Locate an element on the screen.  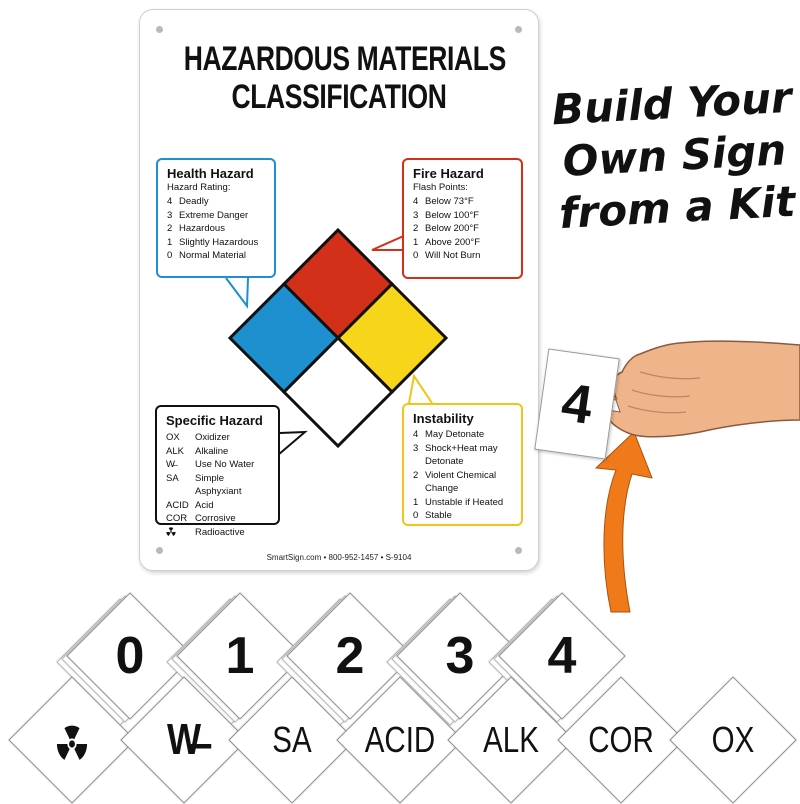
sign-title-line: CLASSIFICATION is located at coordinates (339, 97).